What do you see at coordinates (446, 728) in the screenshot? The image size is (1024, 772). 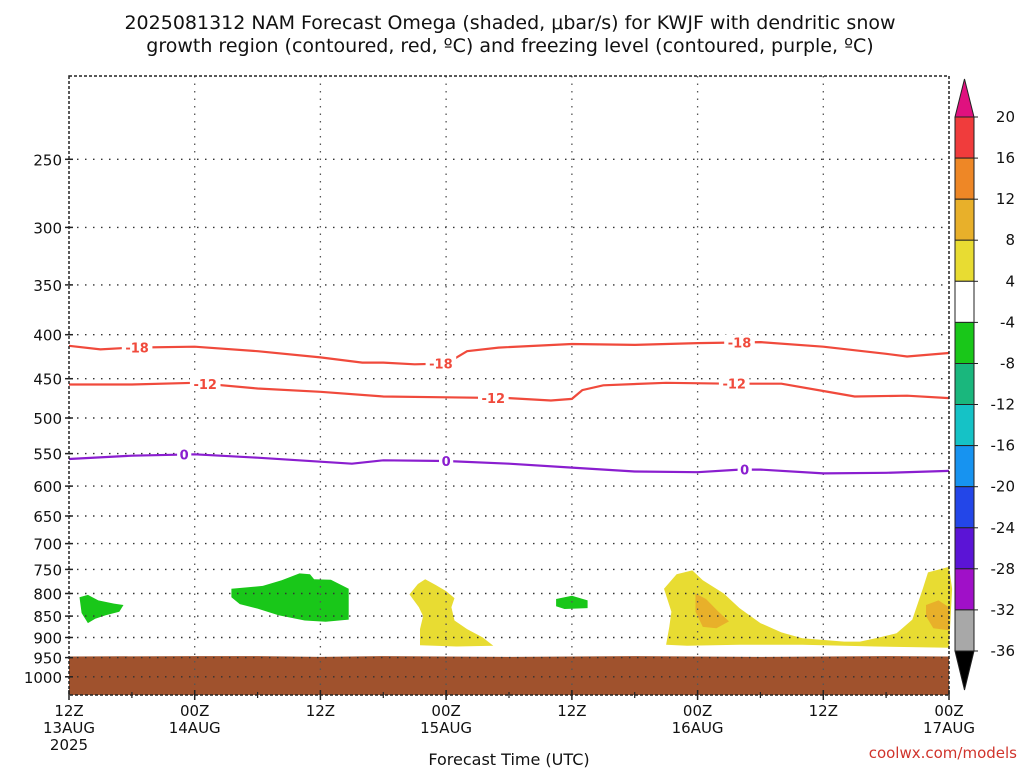 I see `x-tick-label-36-1: 15AUG` at bounding box center [446, 728].